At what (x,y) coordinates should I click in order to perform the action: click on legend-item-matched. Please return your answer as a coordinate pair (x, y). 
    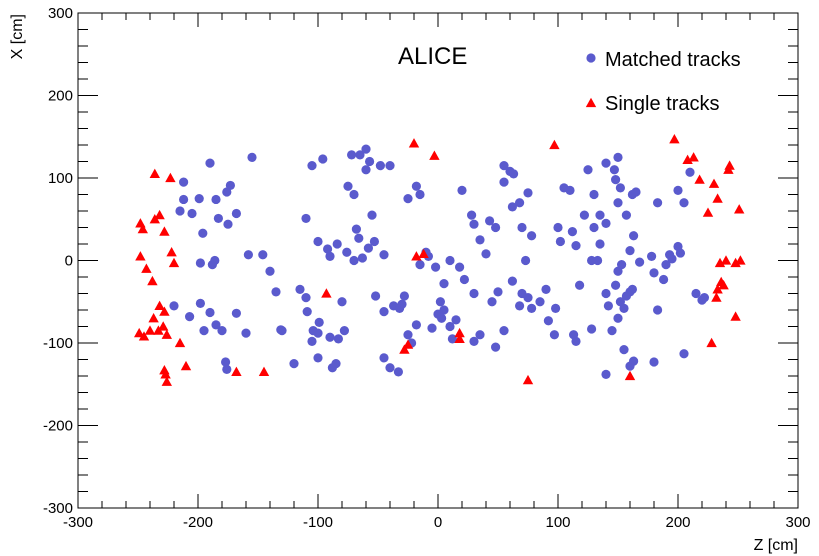
    Looking at the image, I should click on (591, 58).